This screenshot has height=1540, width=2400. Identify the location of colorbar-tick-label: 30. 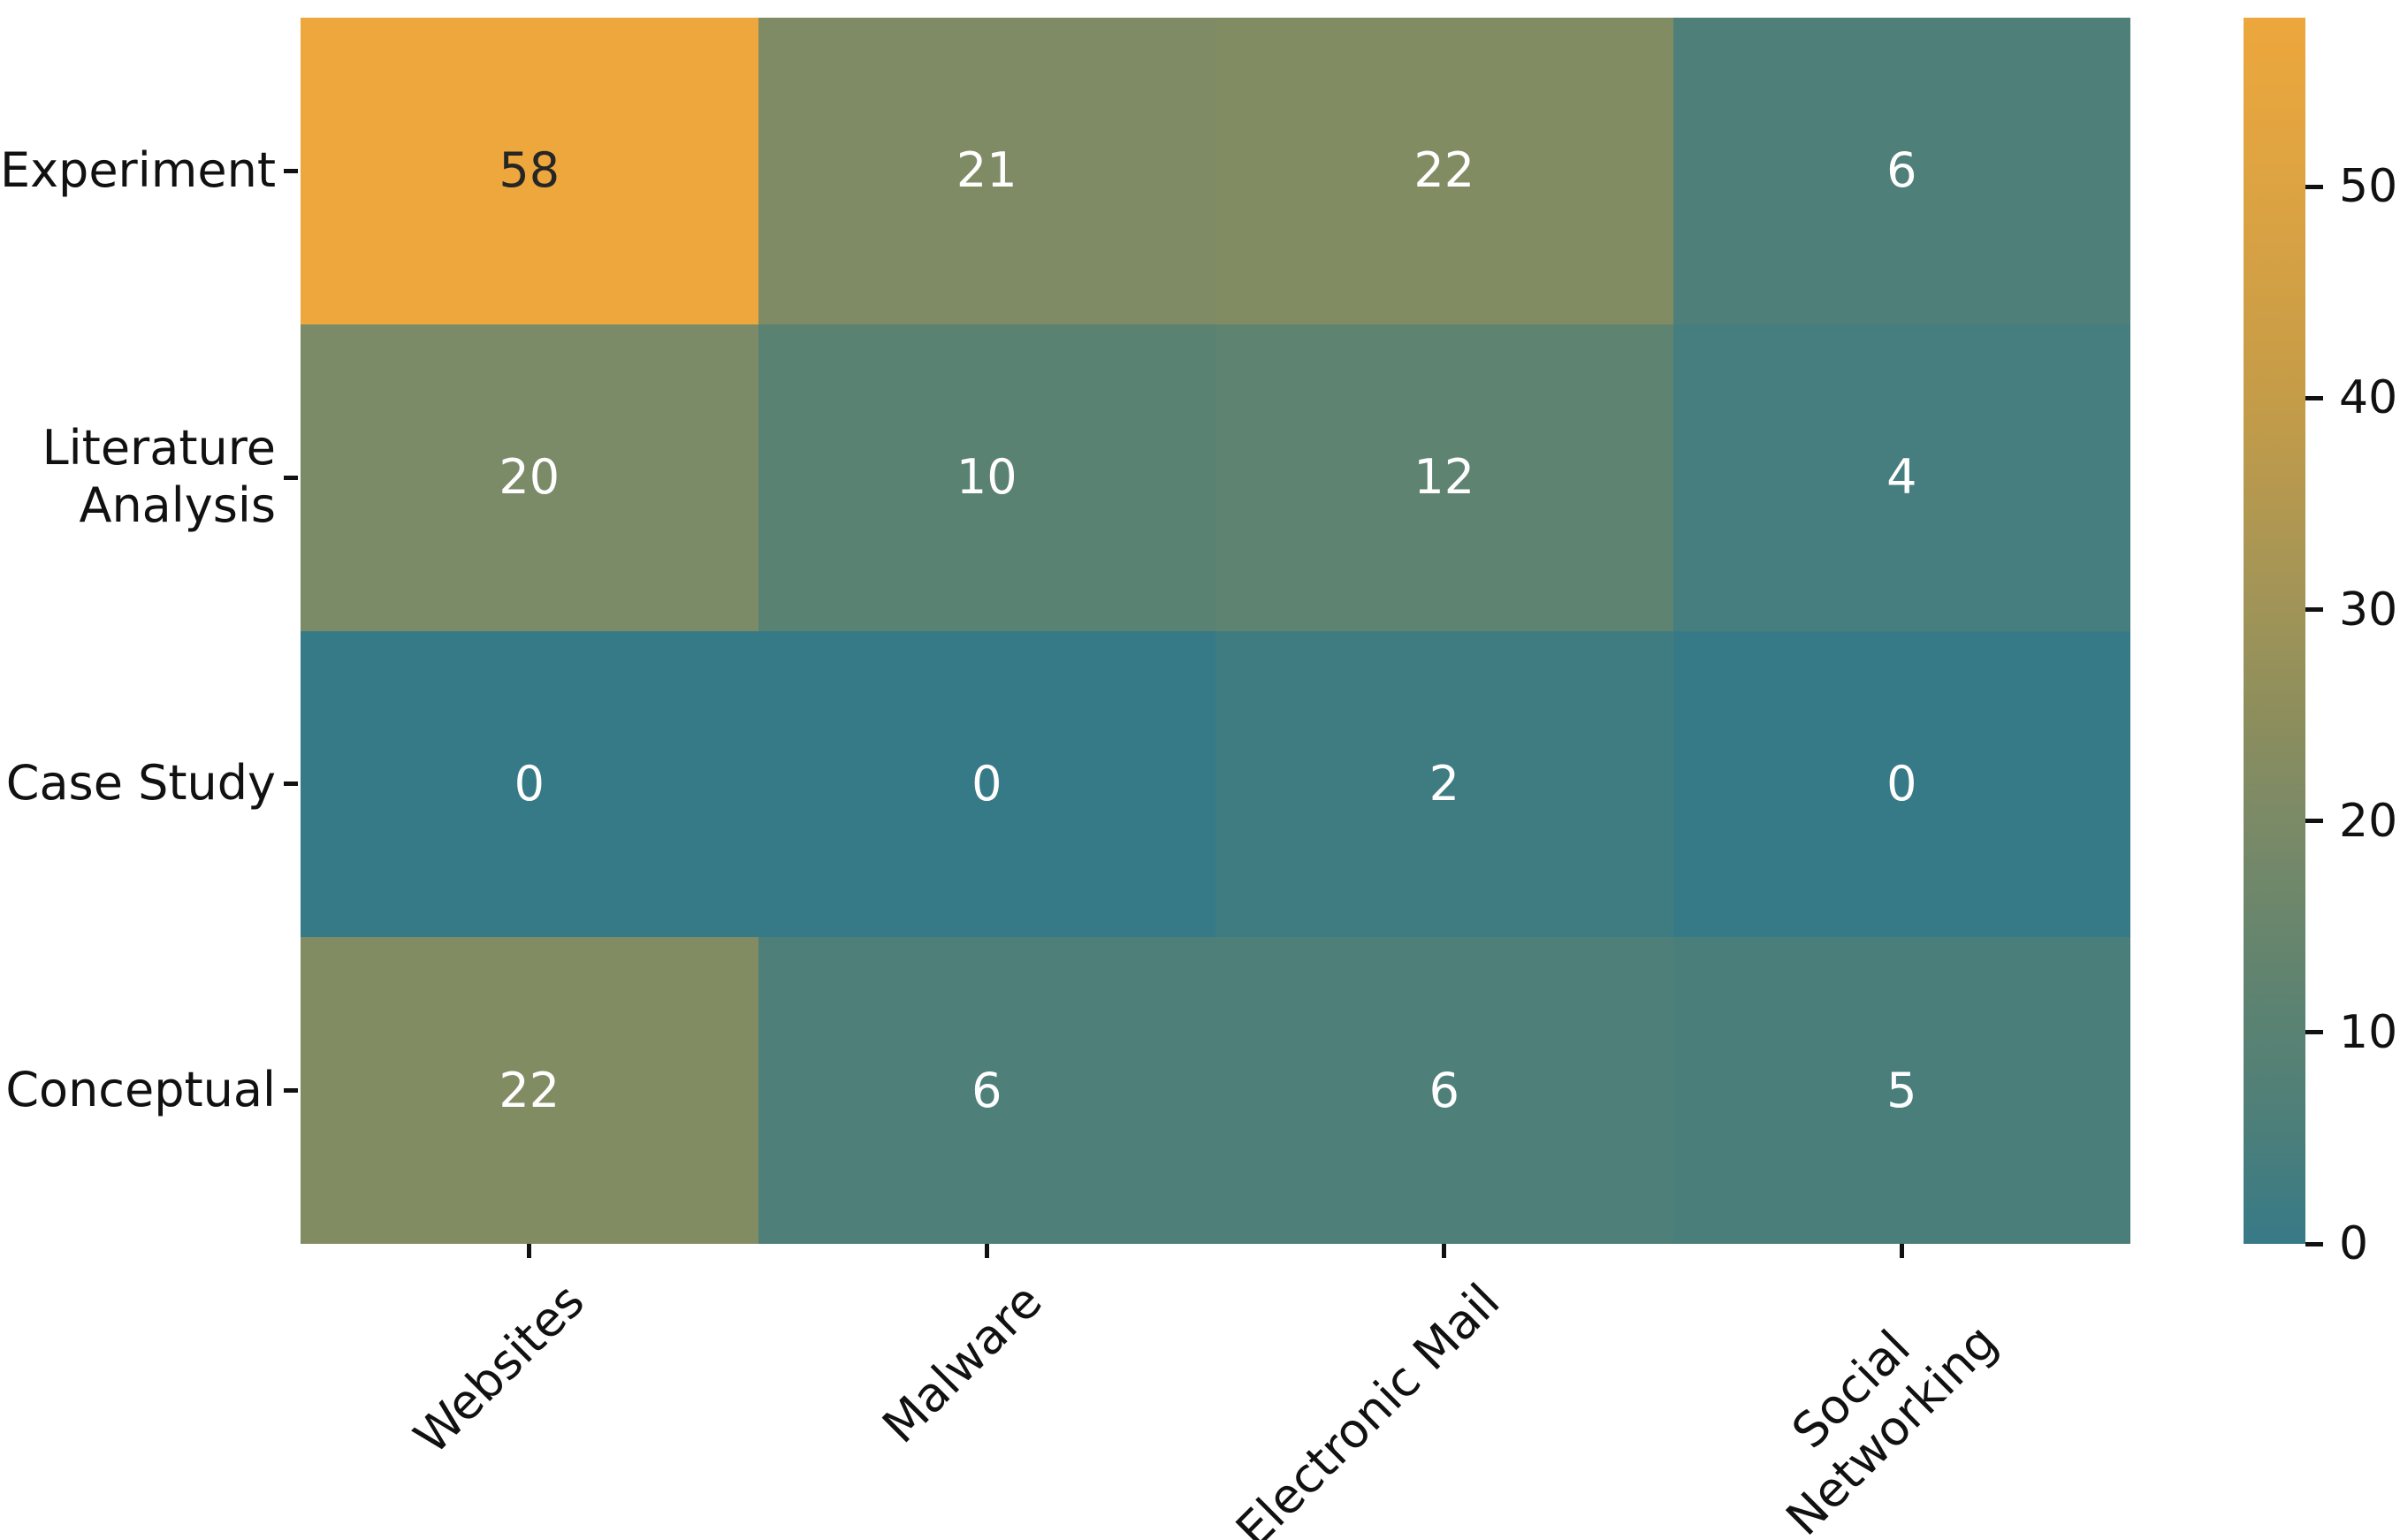
(2368, 610).